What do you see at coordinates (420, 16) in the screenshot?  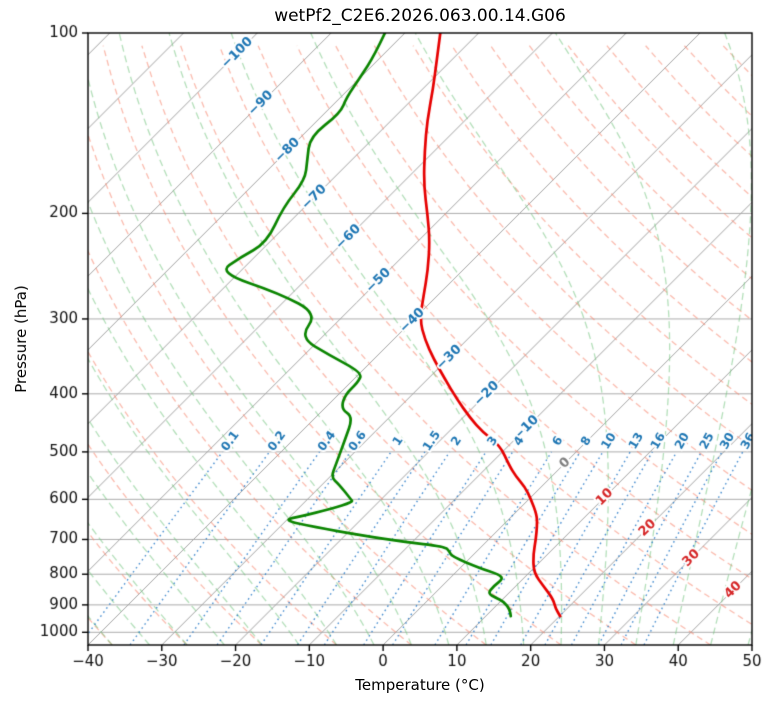 I see `chart-title: wetPf2_C2E6.2026.063.00.14.G06` at bounding box center [420, 16].